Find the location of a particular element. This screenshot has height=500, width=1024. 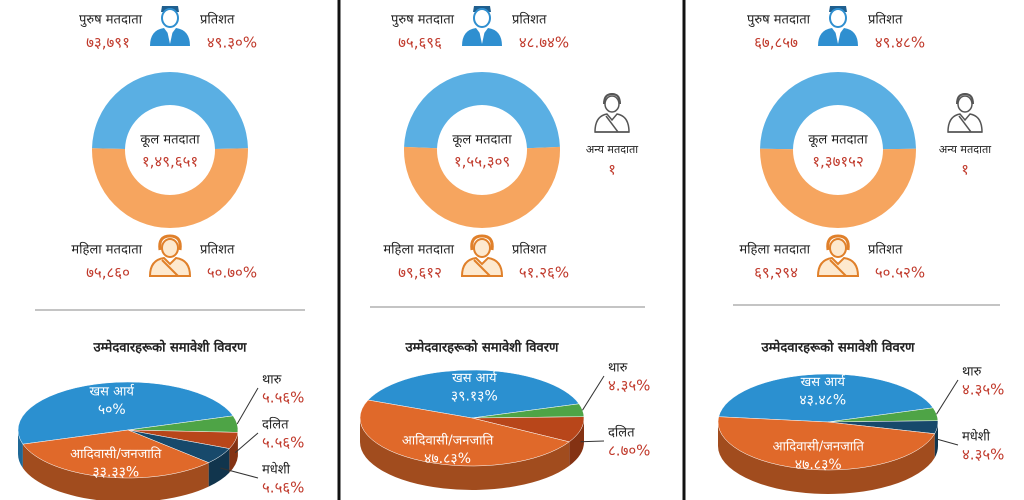

percent-value: ४९.३०% is located at coordinates (232, 43).